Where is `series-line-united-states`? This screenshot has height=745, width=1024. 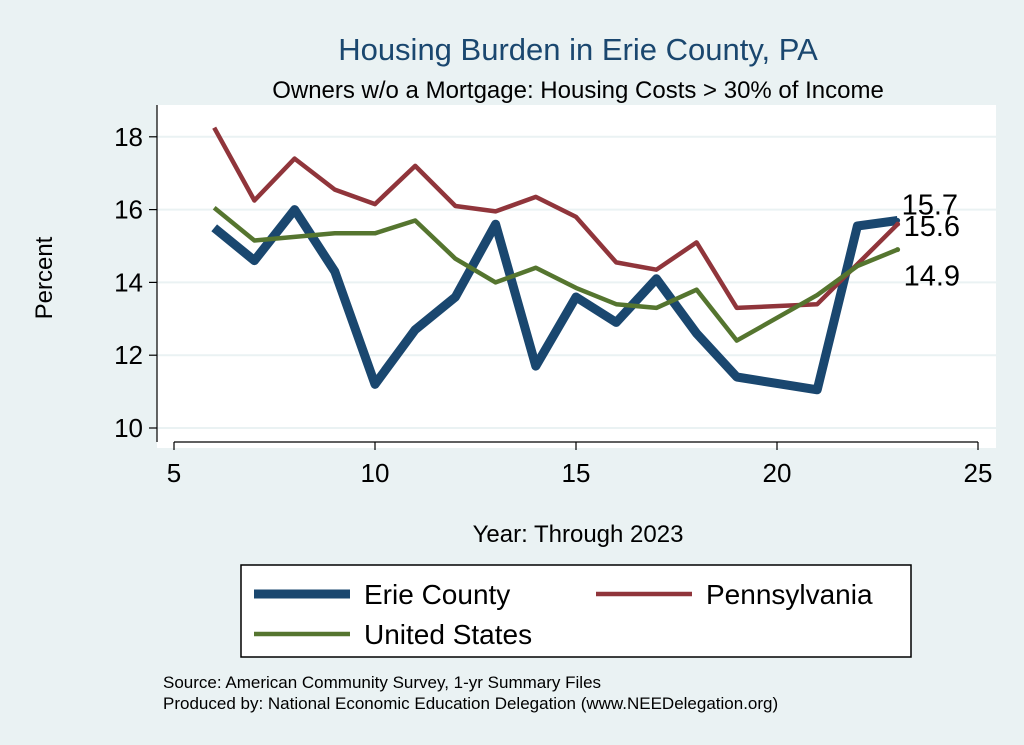
series-line-united-states is located at coordinates (555, 274).